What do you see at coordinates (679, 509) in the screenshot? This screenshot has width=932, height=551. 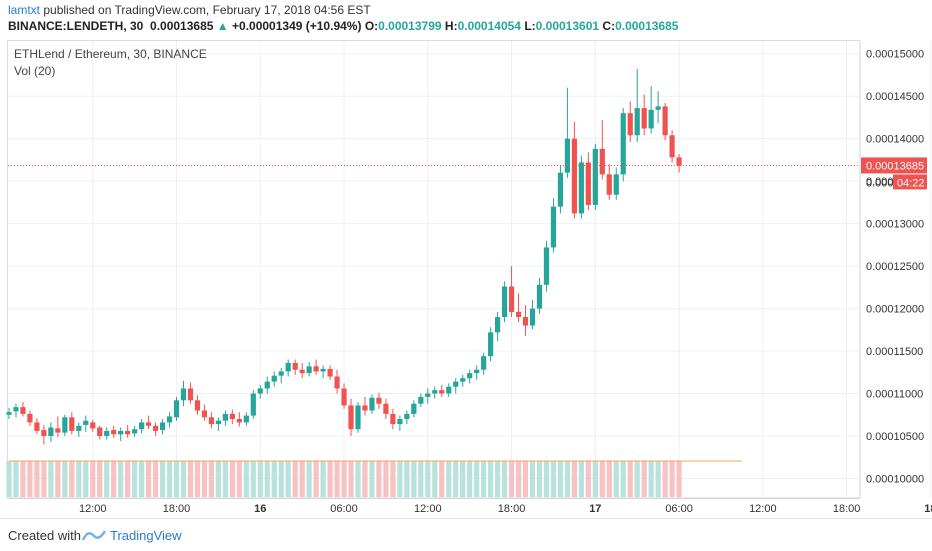 I see `x-tick-label: 06:00` at bounding box center [679, 509].